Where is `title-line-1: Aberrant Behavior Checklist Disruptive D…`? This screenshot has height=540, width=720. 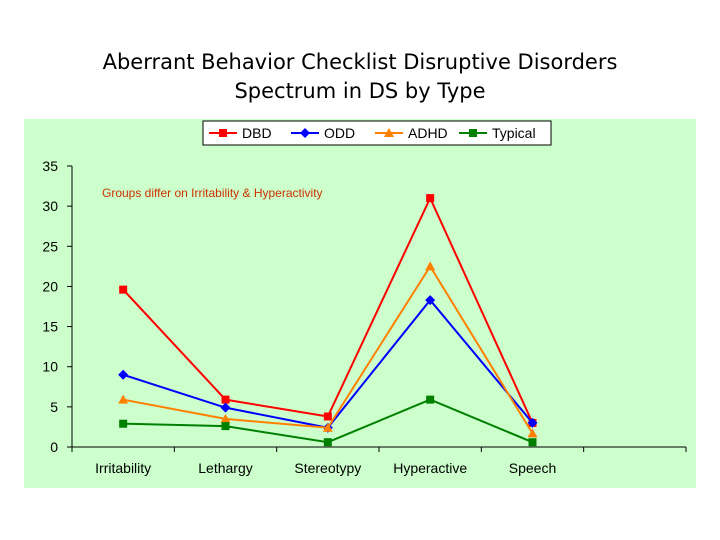 title-line-1: Aberrant Behavior Checklist Disruptive D… is located at coordinates (360, 62).